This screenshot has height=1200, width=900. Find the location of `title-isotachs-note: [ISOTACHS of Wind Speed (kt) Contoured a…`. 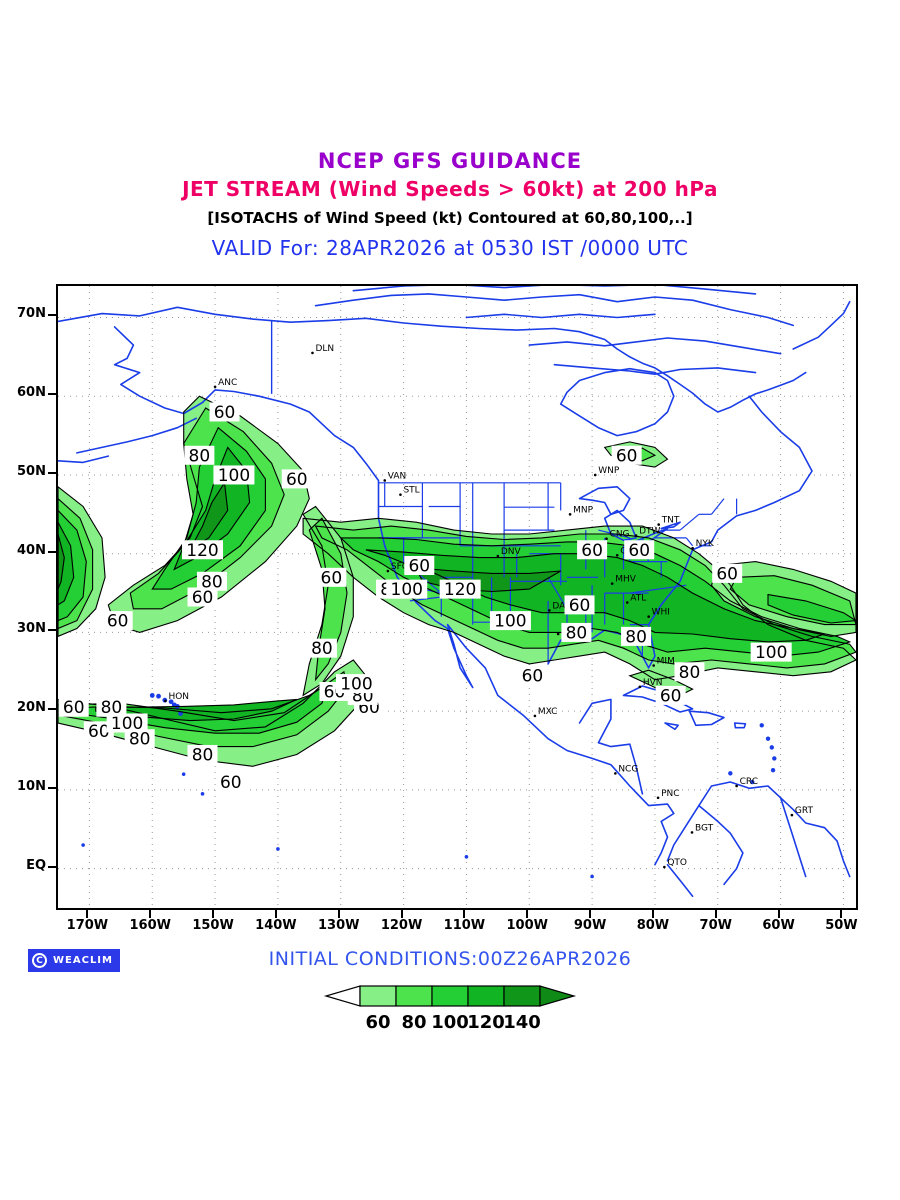

title-isotachs-note: [ISOTACHS of Wind Speed (kt) Contoured a… is located at coordinates (450, 218).